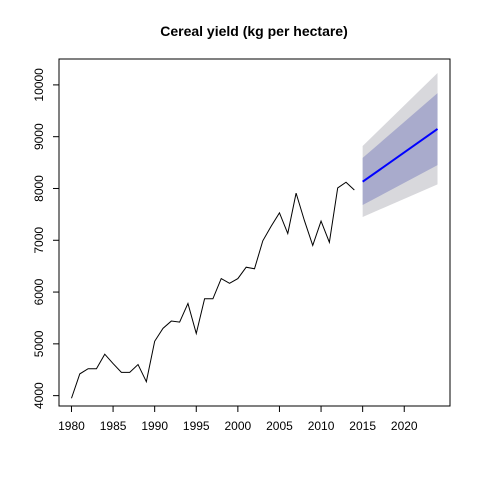 This screenshot has height=480, width=480. I want to click on x-tick-label: 1995, so click(196, 426).